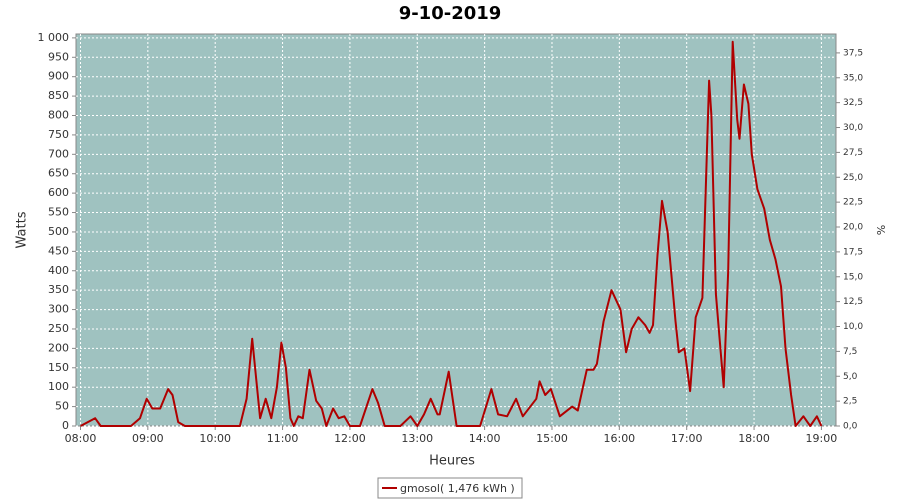 Image resolution: width=900 pixels, height=500 pixels. Describe the element at coordinates (58, 250) in the screenshot. I see `y-tick-label: 450` at that location.